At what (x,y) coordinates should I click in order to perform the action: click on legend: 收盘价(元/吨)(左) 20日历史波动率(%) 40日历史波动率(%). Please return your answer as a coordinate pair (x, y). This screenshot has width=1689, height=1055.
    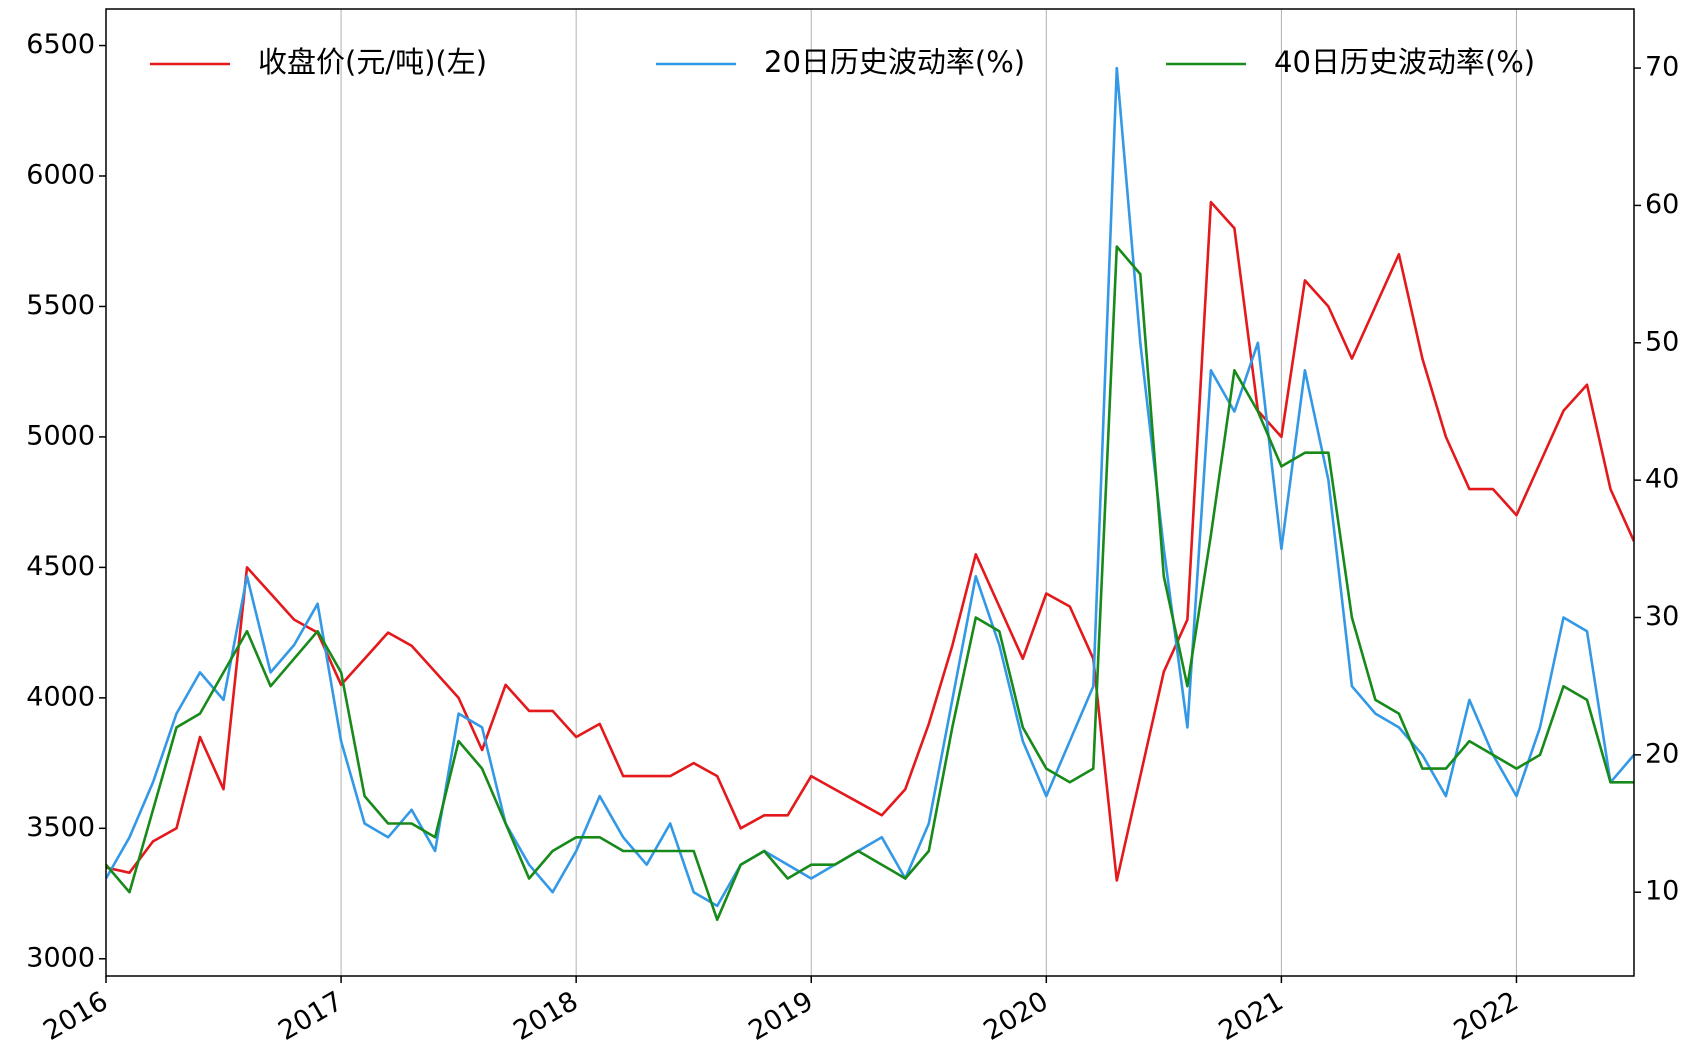
    Looking at the image, I should click on (842, 62).